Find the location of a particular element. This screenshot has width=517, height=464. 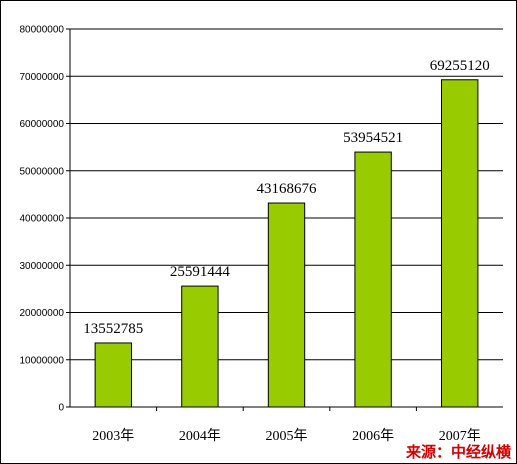

y-tick-label: 0 is located at coordinates (61, 408).